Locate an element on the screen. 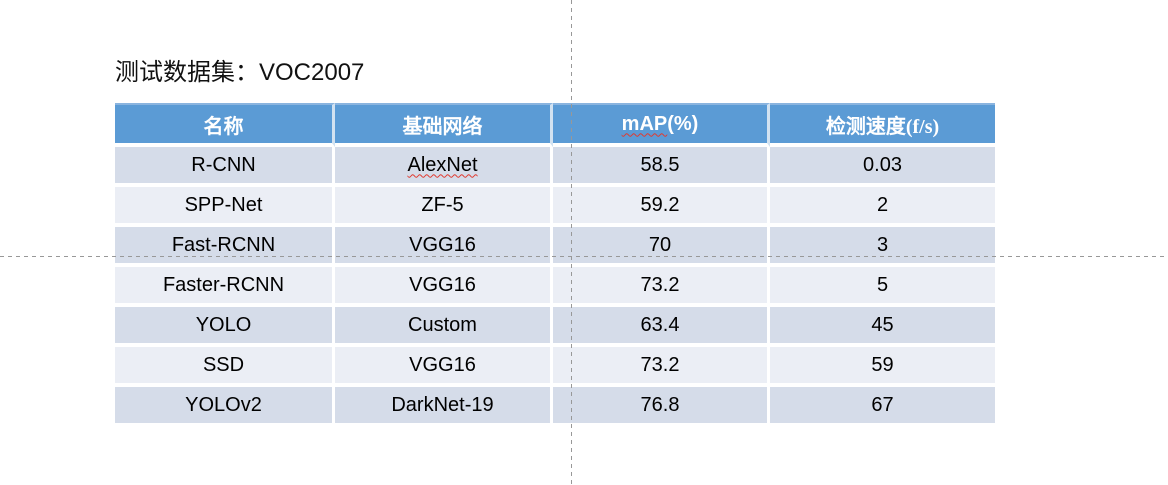  cell-network: AlexNet is located at coordinates (444, 167).